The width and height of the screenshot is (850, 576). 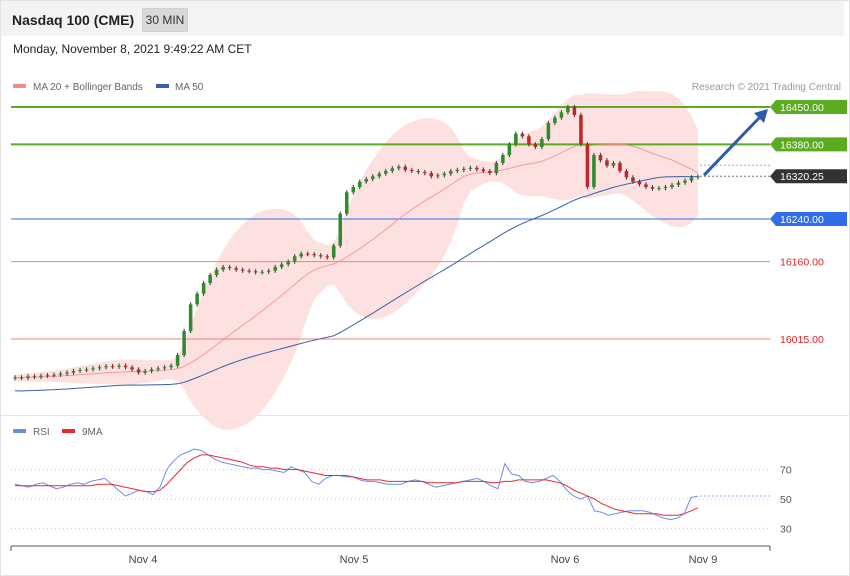 I want to click on chart-header: Nasdaq 100 (CME) 30 MIN, so click(x=422, y=18).